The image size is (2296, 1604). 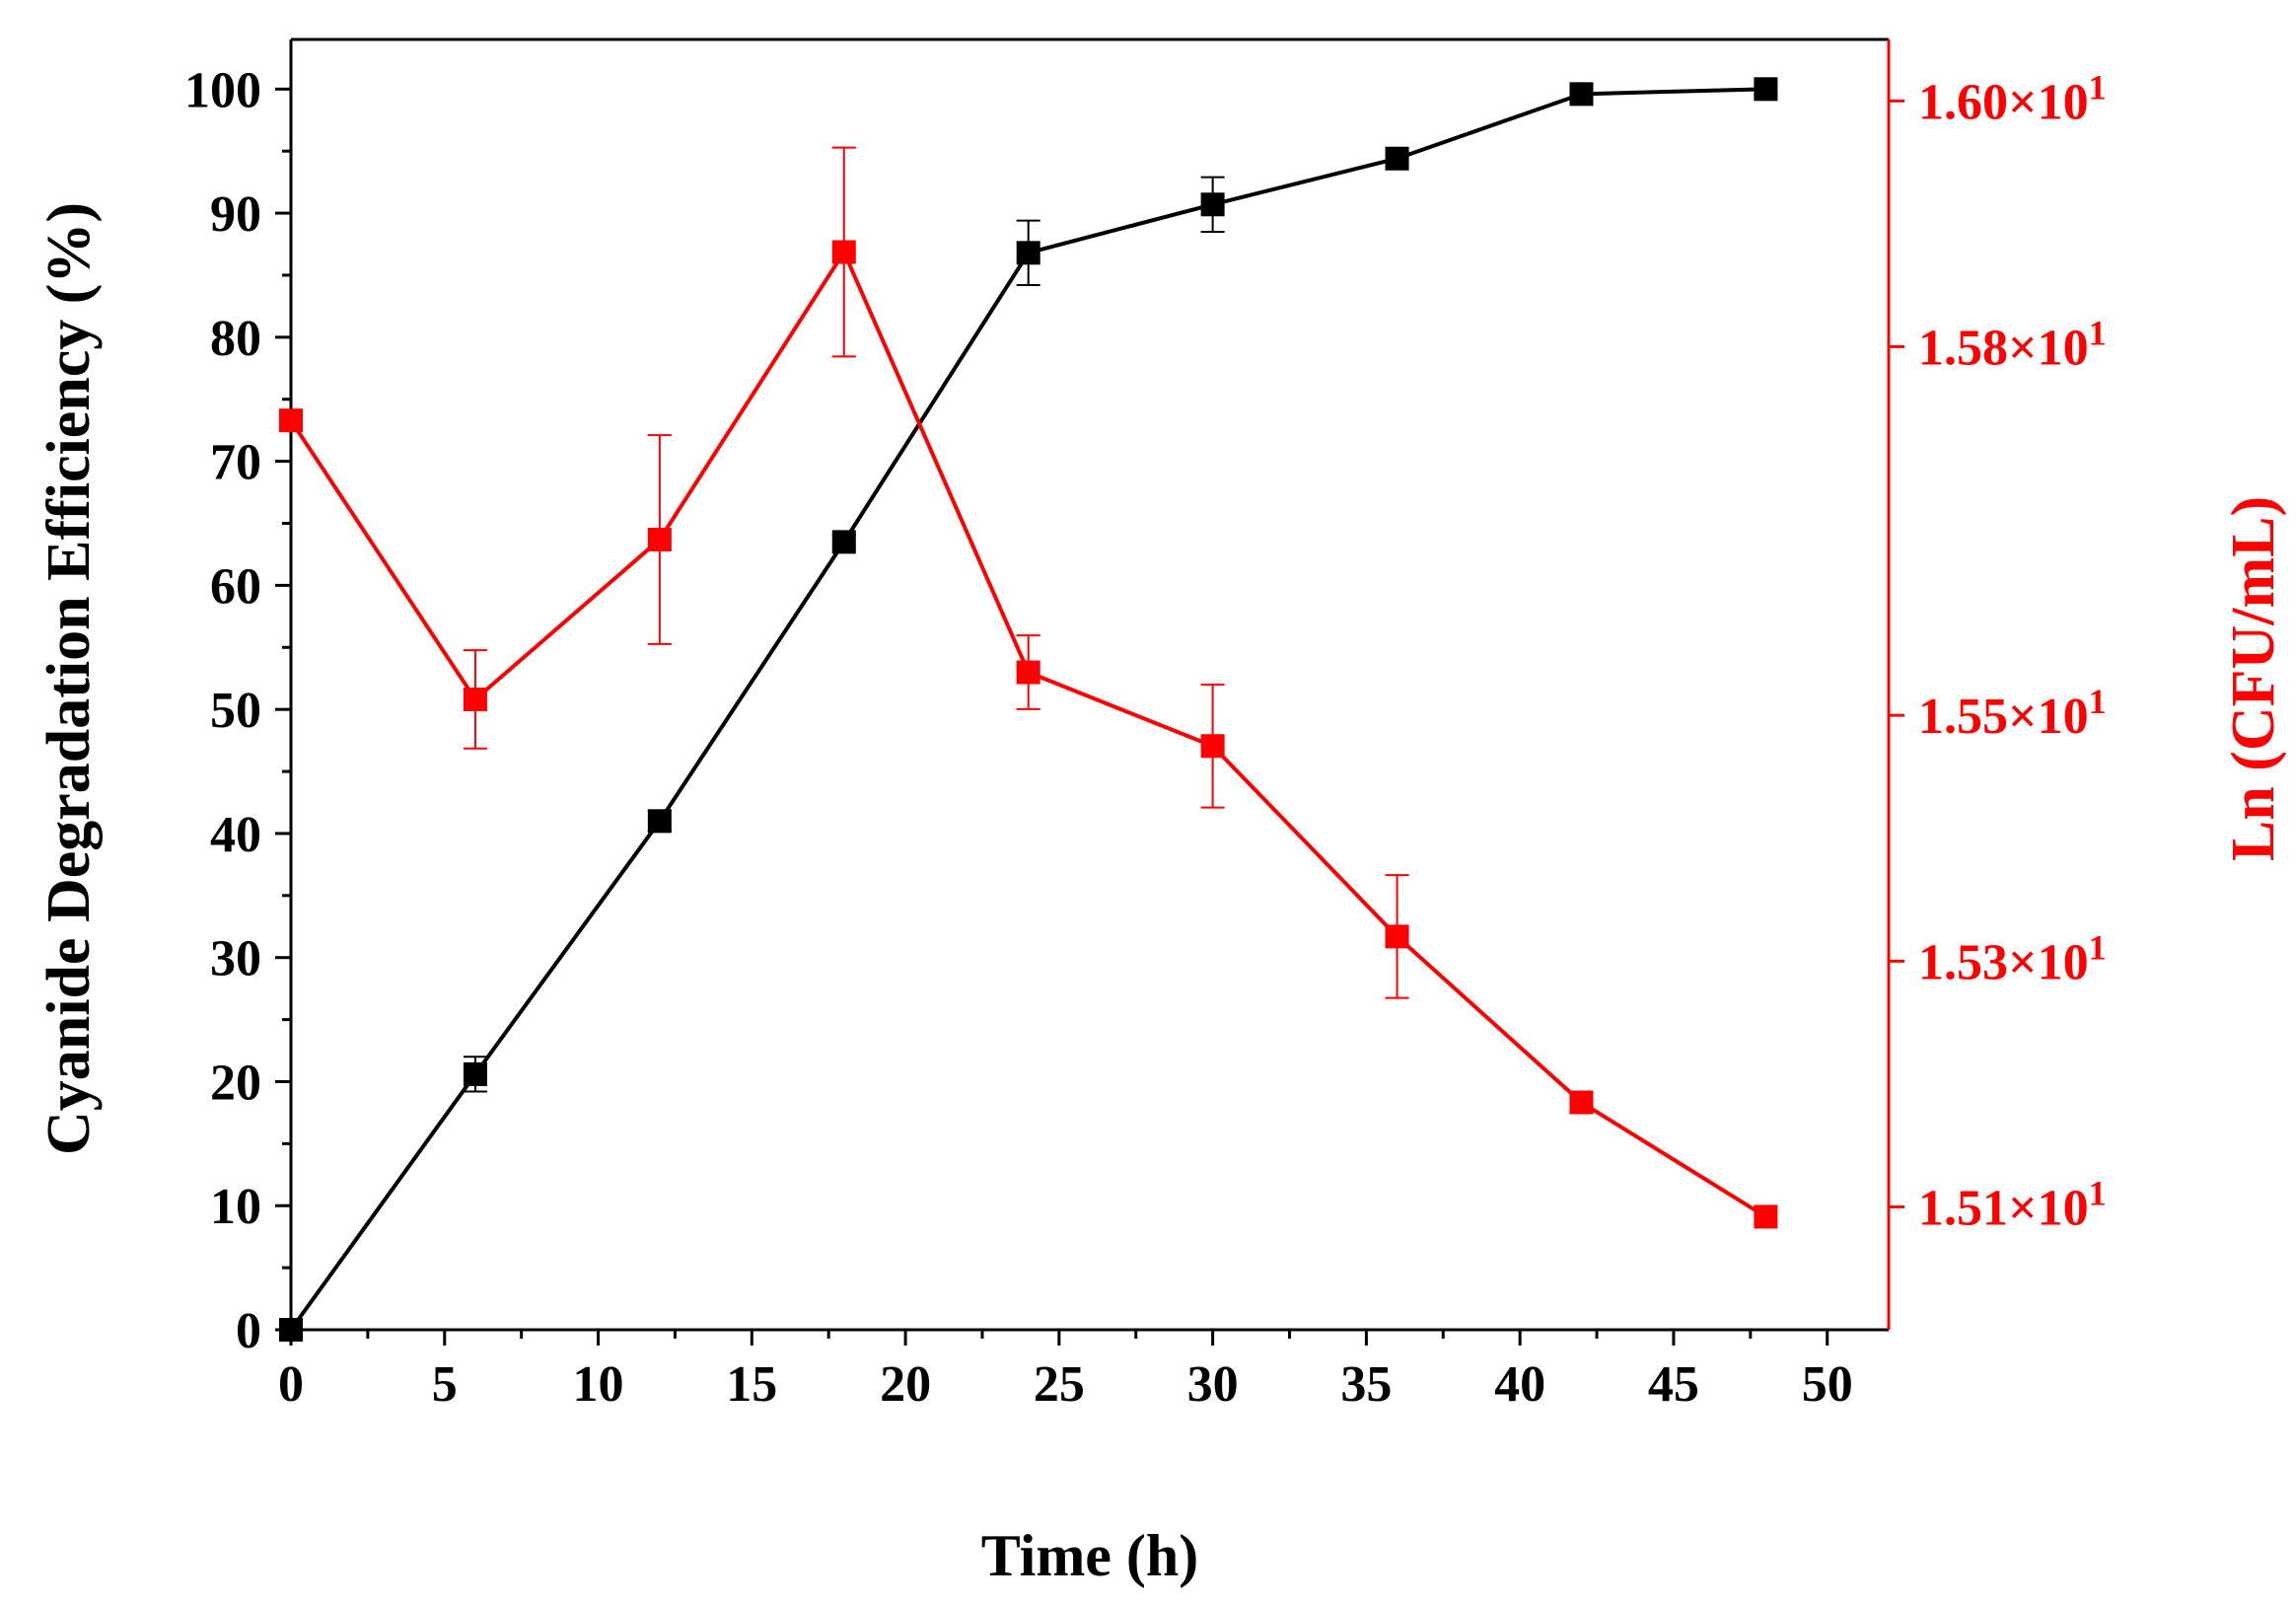 I want to click on x-tick-label: 45, so click(x=1674, y=1384).